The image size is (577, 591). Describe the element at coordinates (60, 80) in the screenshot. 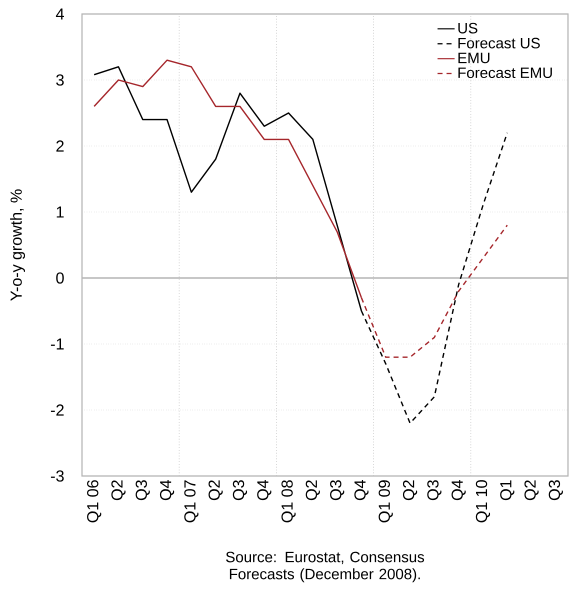

I see `y-tick-label: 3` at that location.